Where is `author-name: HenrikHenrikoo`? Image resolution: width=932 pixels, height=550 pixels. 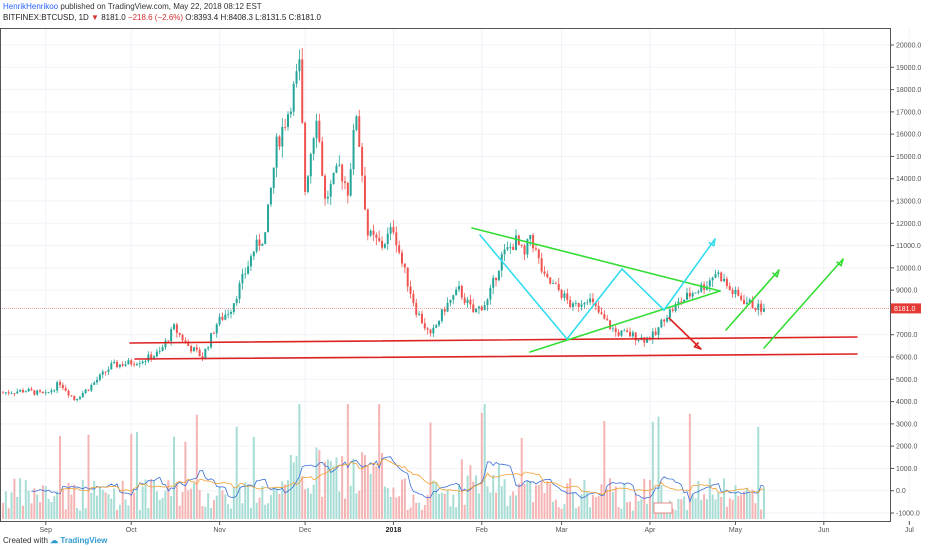 author-name: HenrikHenrikoo is located at coordinates (31, 6).